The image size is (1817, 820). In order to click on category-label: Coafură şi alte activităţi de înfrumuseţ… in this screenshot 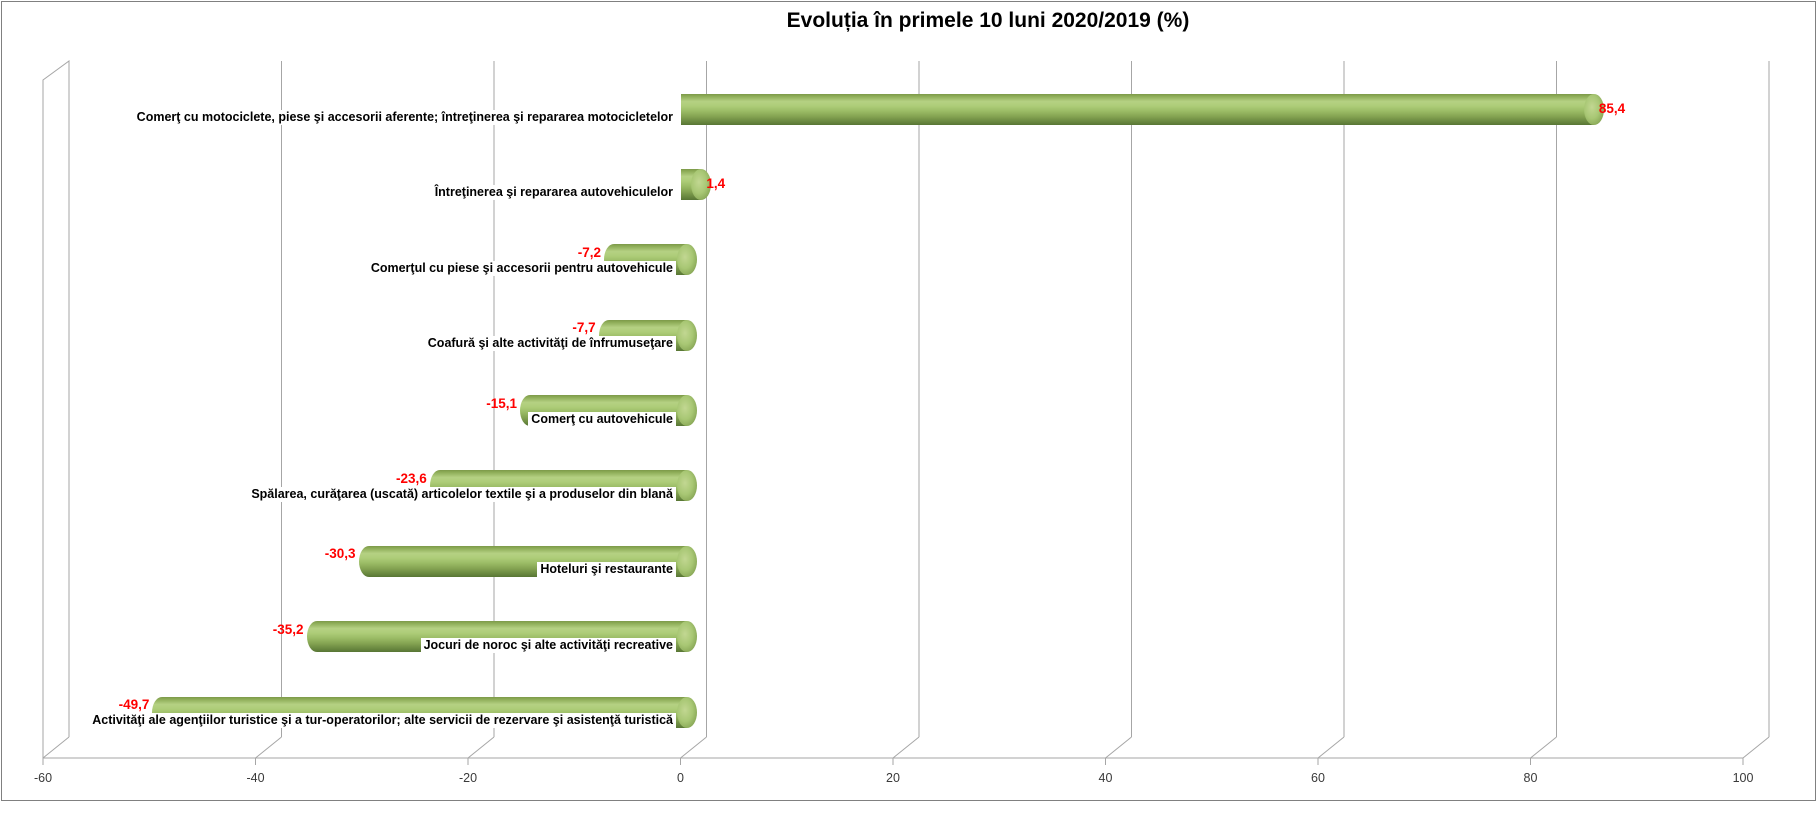, I will do `click(550, 344)`.